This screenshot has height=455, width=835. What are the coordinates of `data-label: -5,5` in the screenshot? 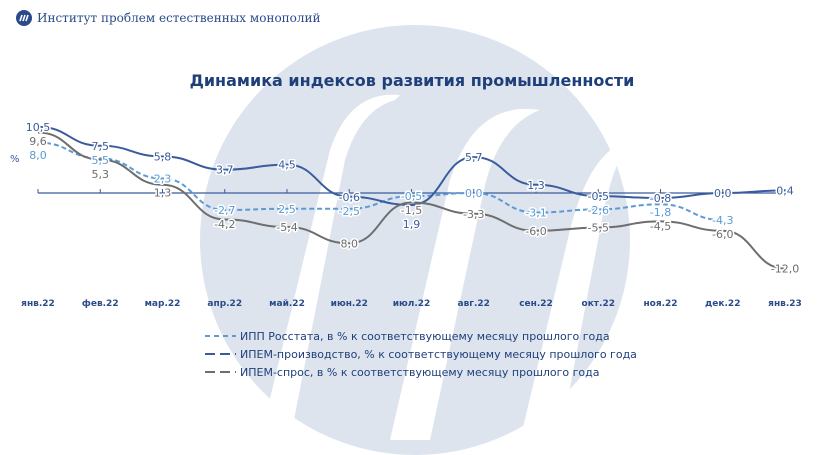 It's located at (598, 228).